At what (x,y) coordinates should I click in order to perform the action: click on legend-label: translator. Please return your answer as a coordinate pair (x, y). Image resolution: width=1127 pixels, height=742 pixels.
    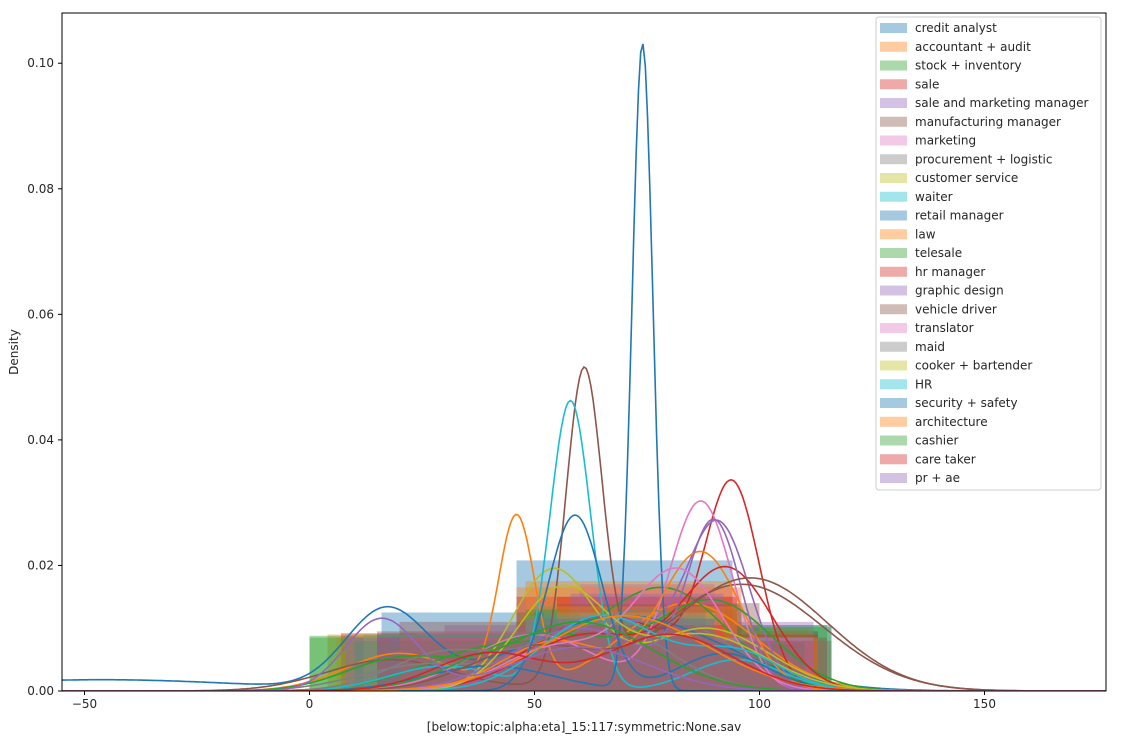
    Looking at the image, I should click on (944, 328).